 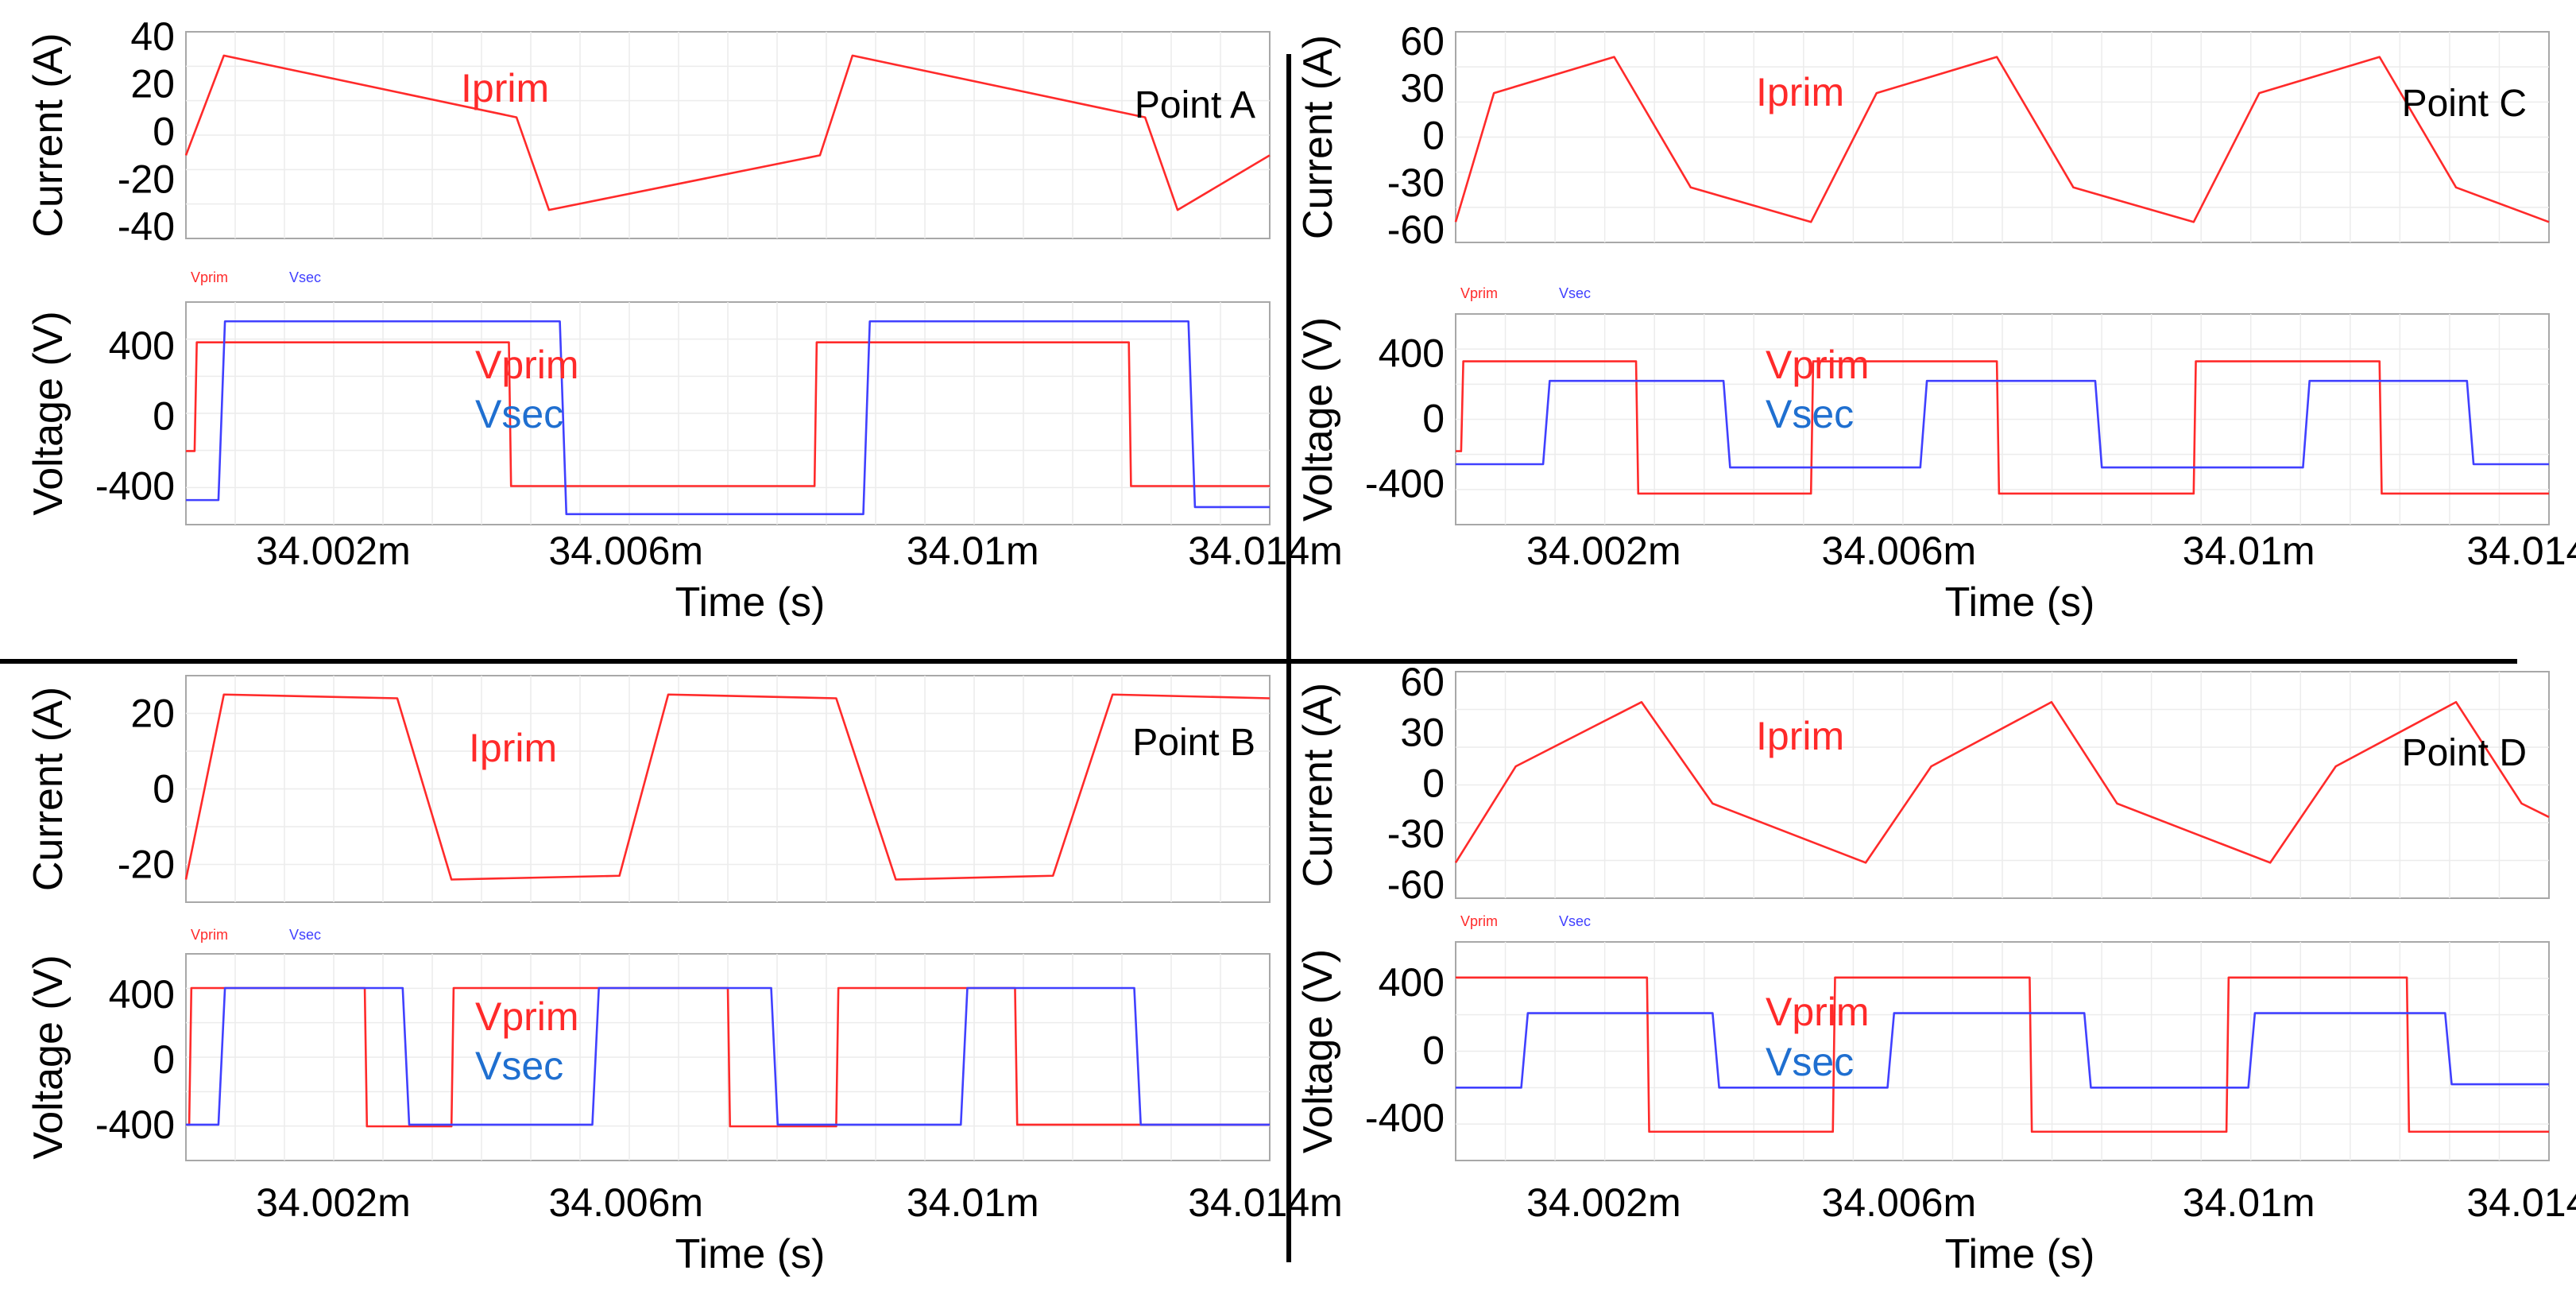 What do you see at coordinates (1195, 105) in the screenshot?
I see `point-label: Point A` at bounding box center [1195, 105].